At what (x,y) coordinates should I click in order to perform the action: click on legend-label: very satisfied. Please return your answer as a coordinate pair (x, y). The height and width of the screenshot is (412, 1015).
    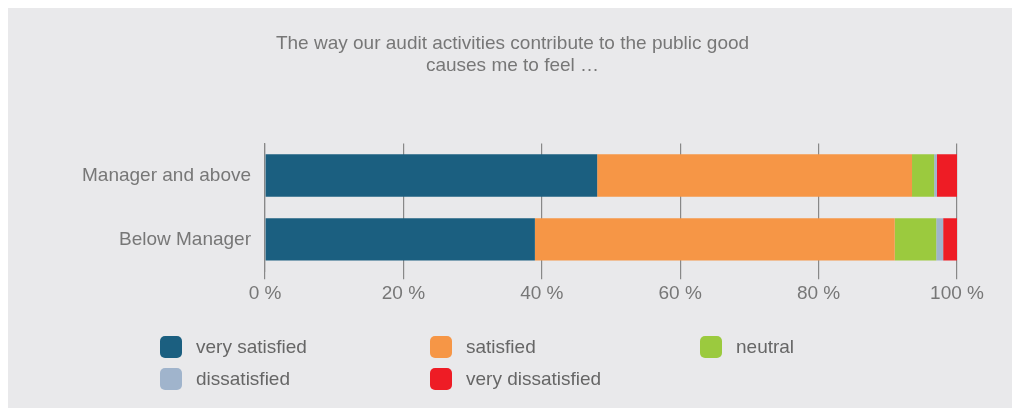
    Looking at the image, I should click on (251, 347).